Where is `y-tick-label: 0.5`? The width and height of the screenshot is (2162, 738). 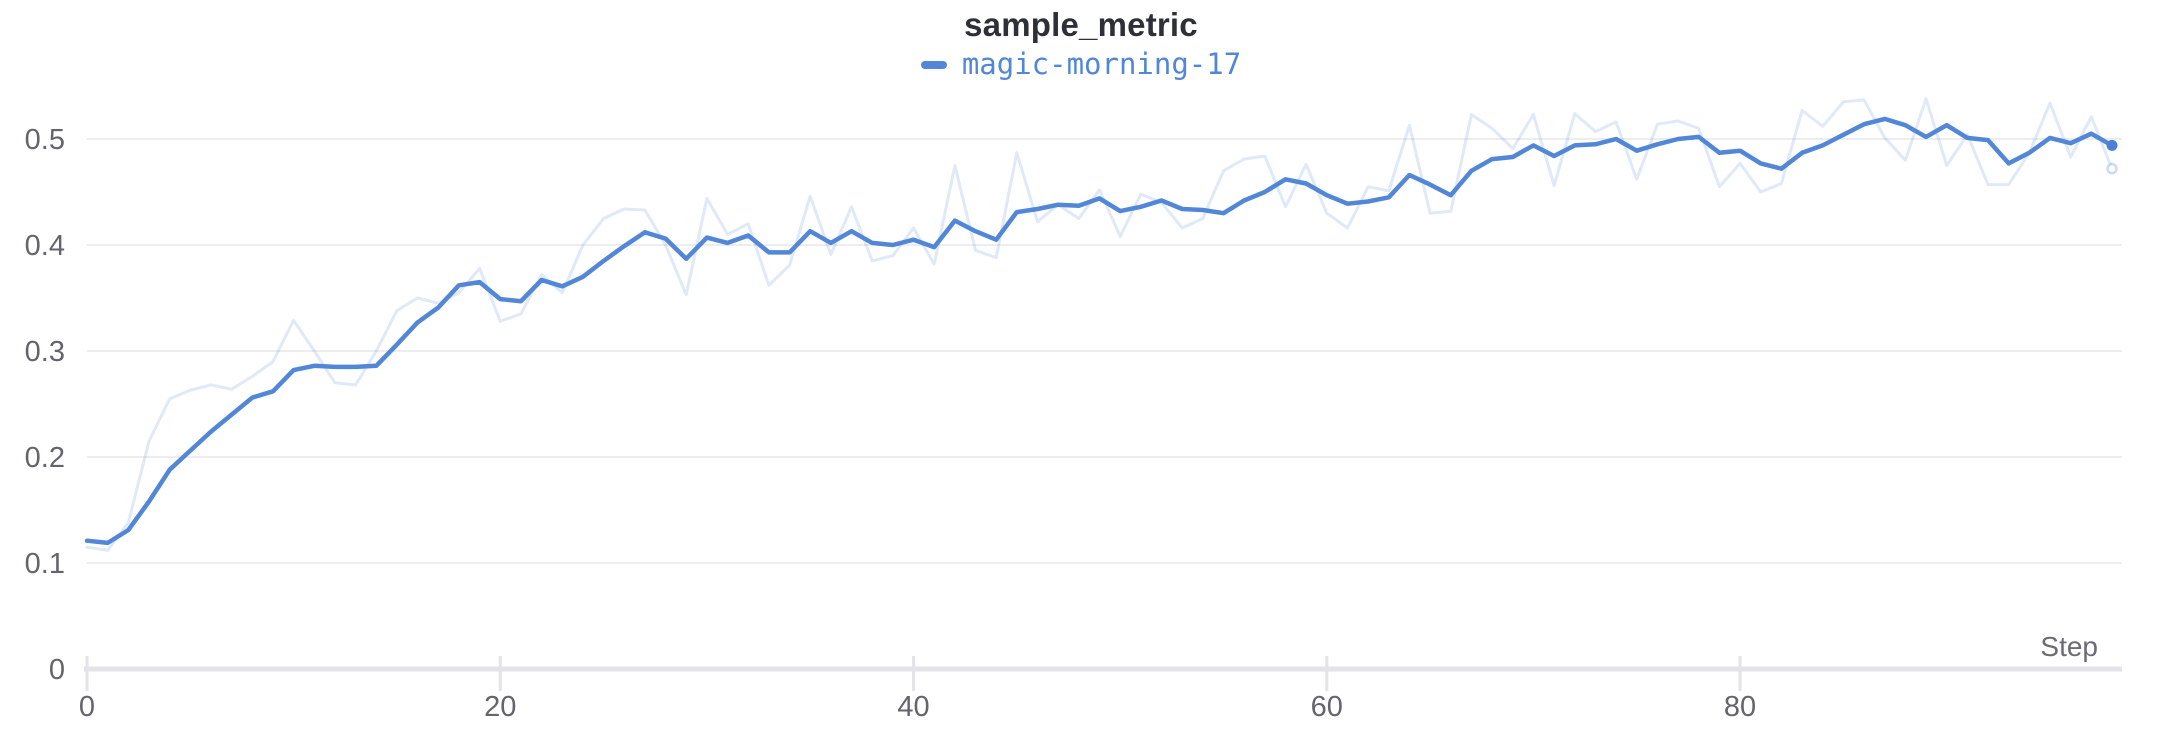
y-tick-label: 0.5 is located at coordinates (45, 140).